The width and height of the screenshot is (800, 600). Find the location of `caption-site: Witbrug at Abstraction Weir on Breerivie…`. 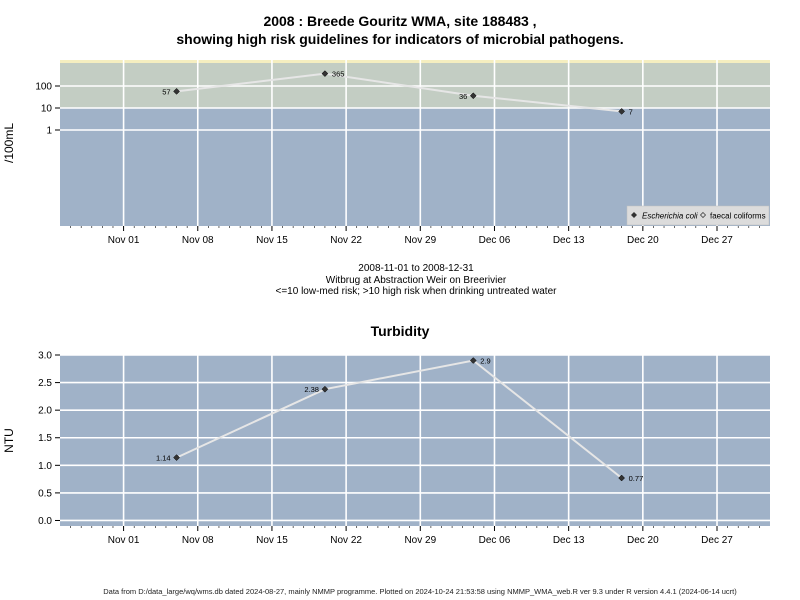

caption-site: Witbrug at Abstraction Weir on Breerivie… is located at coordinates (416, 280).